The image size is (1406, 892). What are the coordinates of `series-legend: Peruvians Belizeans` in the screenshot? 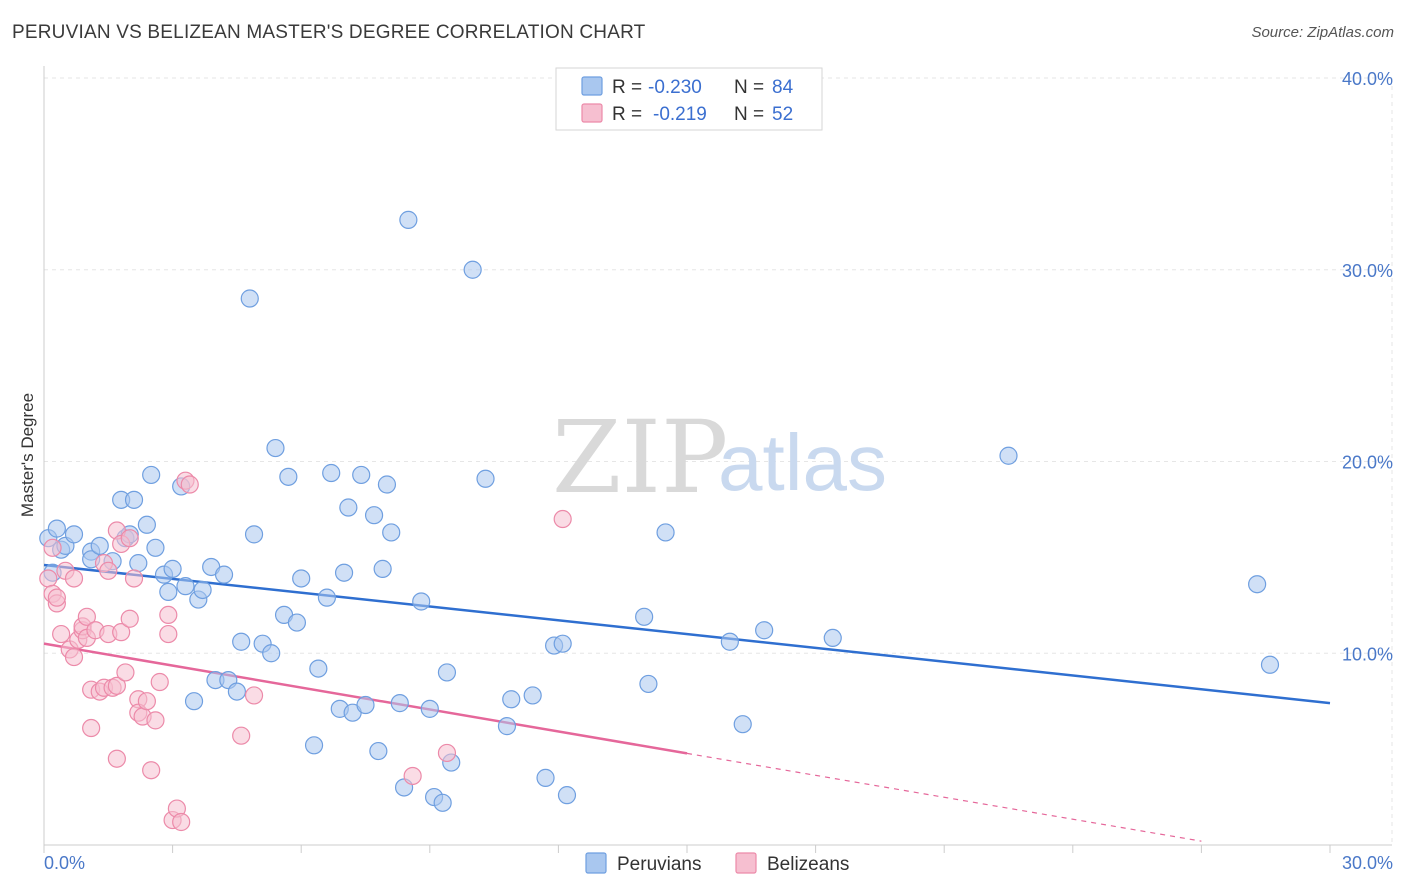 It's located at (717, 863).